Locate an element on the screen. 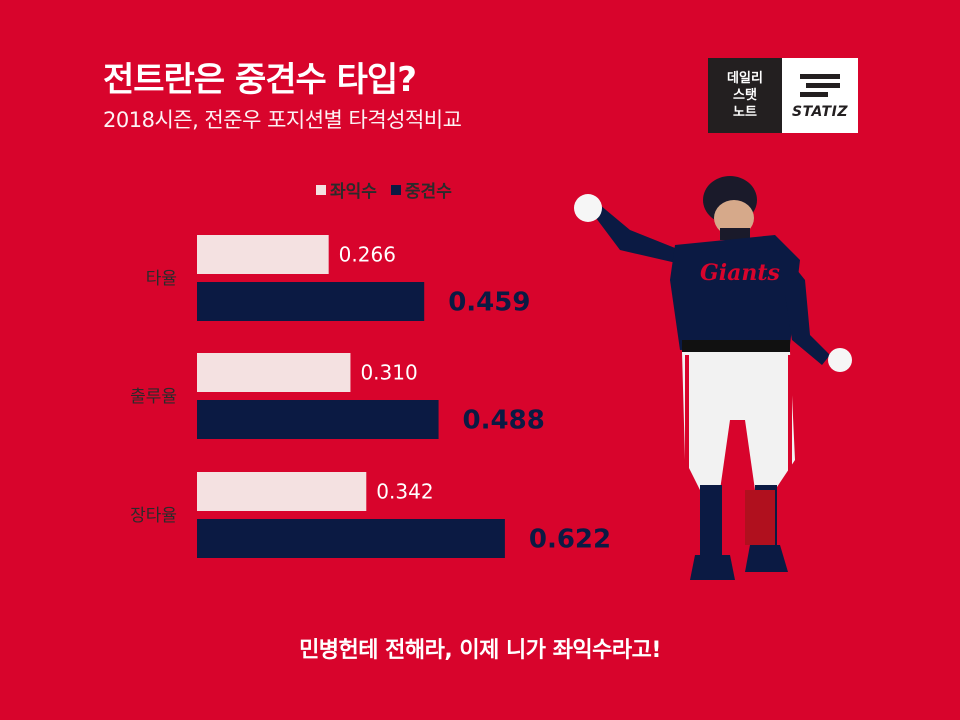 This screenshot has height=720, width=960. chart-title: 전트란은 중견수 타입? is located at coordinates (260, 80).